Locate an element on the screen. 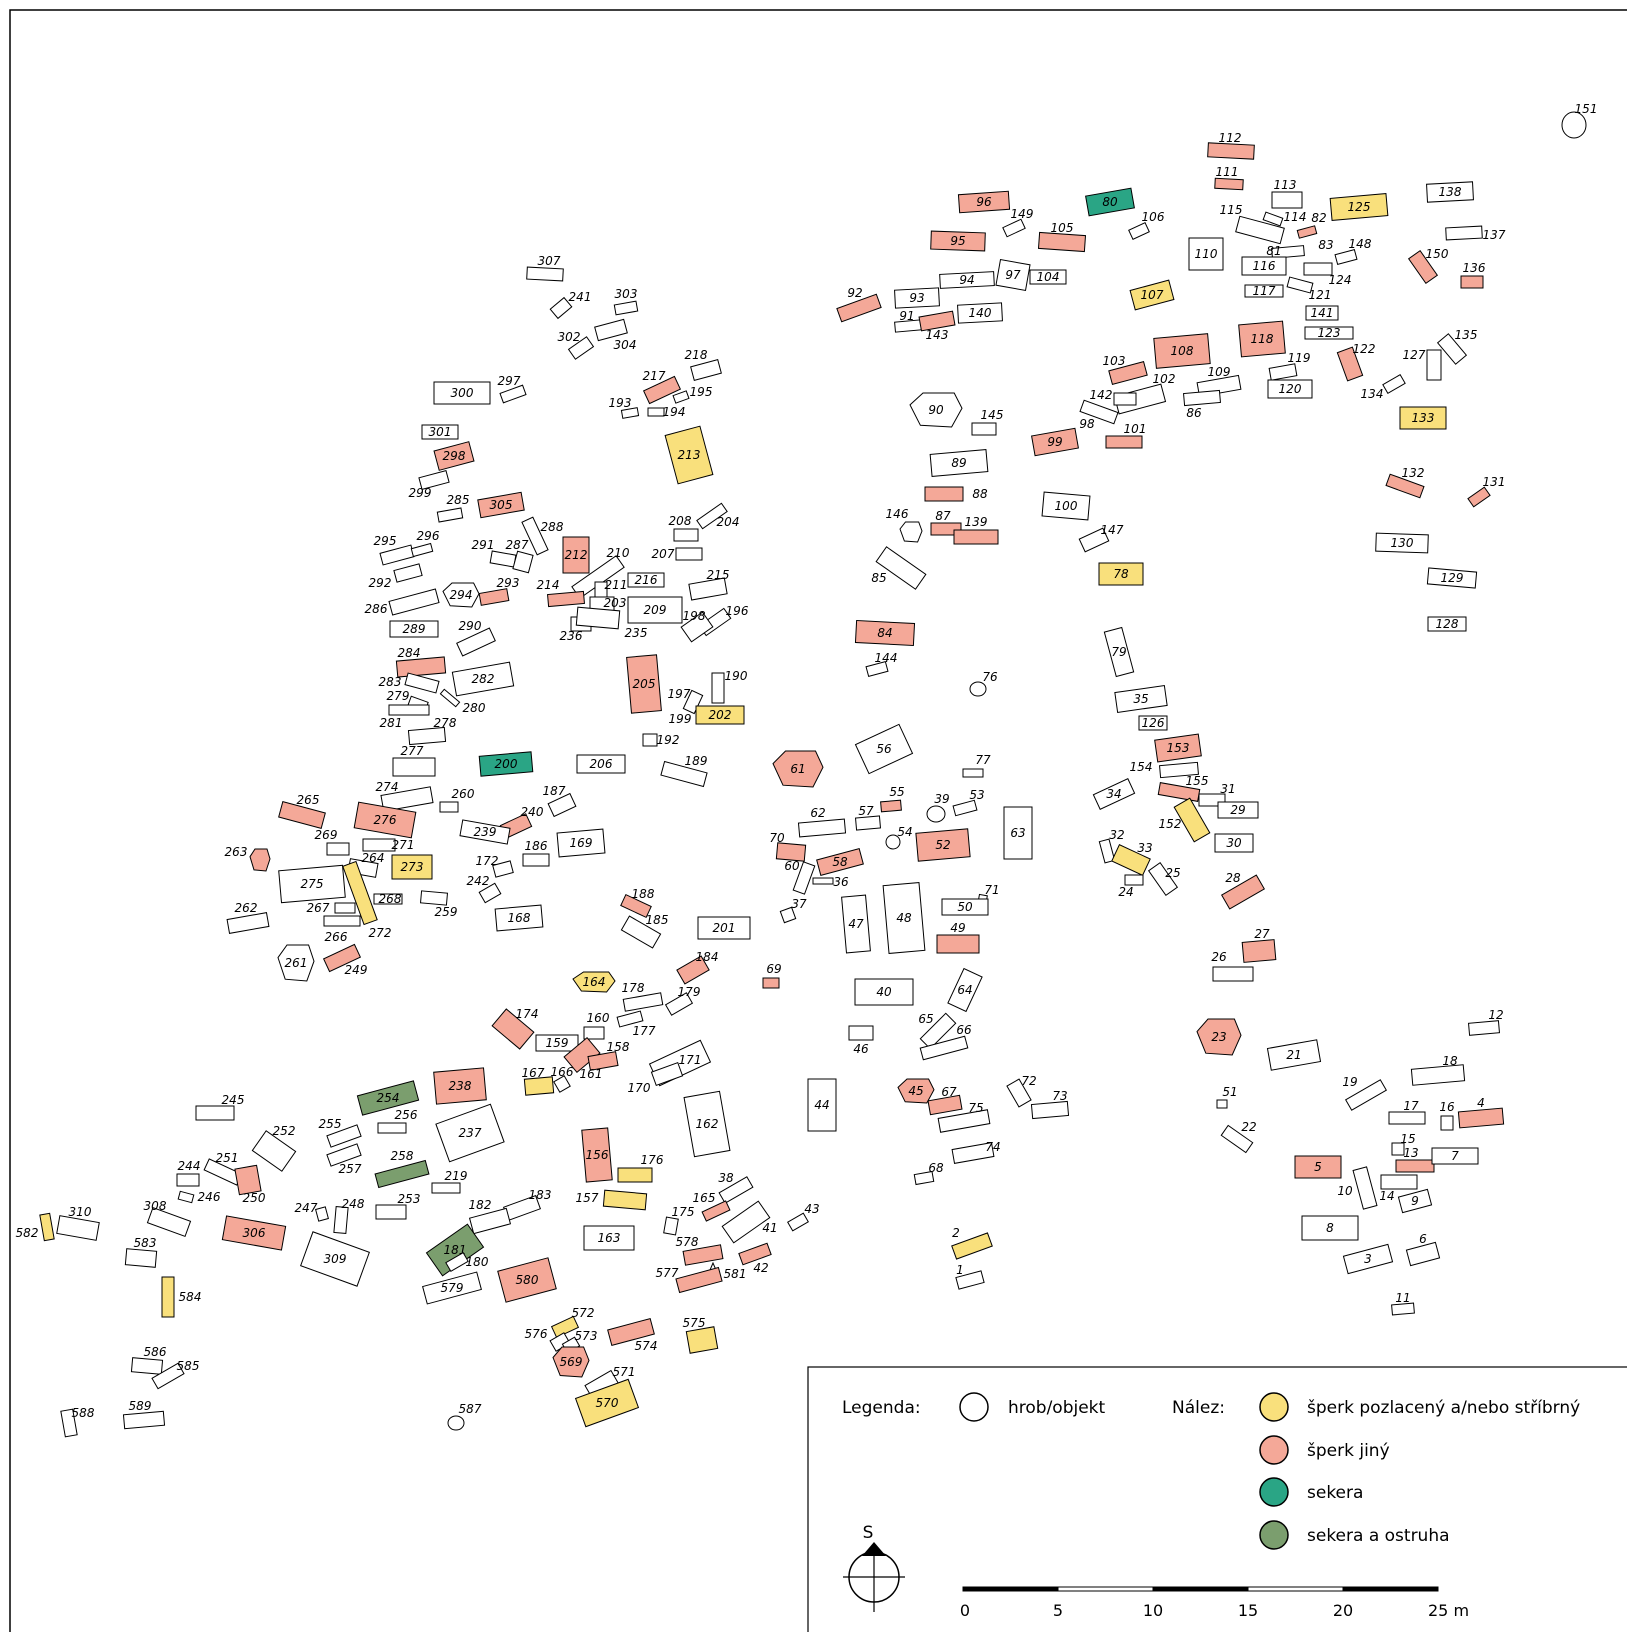  grave-170: 170 is located at coordinates (656, 1078).